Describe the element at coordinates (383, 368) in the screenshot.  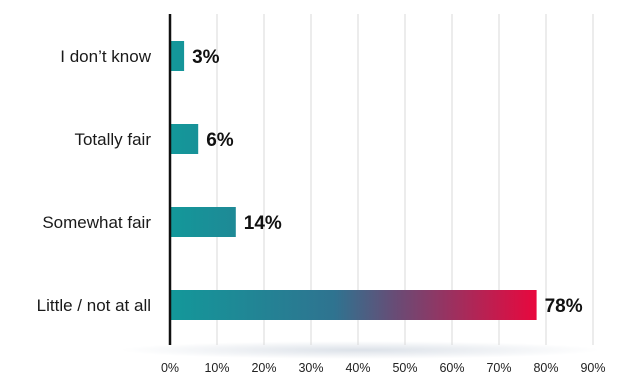
I see `x-tick-labels: 0% 10% 20% 30% 40% 50% 60% 70% 80% 90%` at that location.